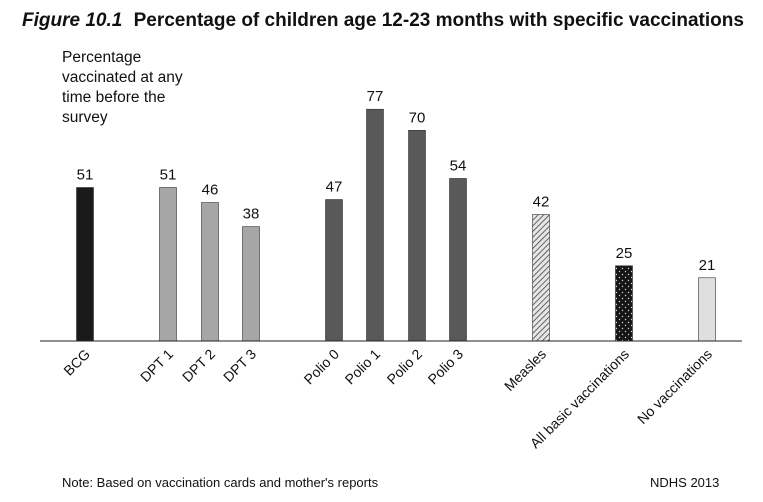  Describe the element at coordinates (251, 214) in the screenshot. I see `data-label: 38` at that location.